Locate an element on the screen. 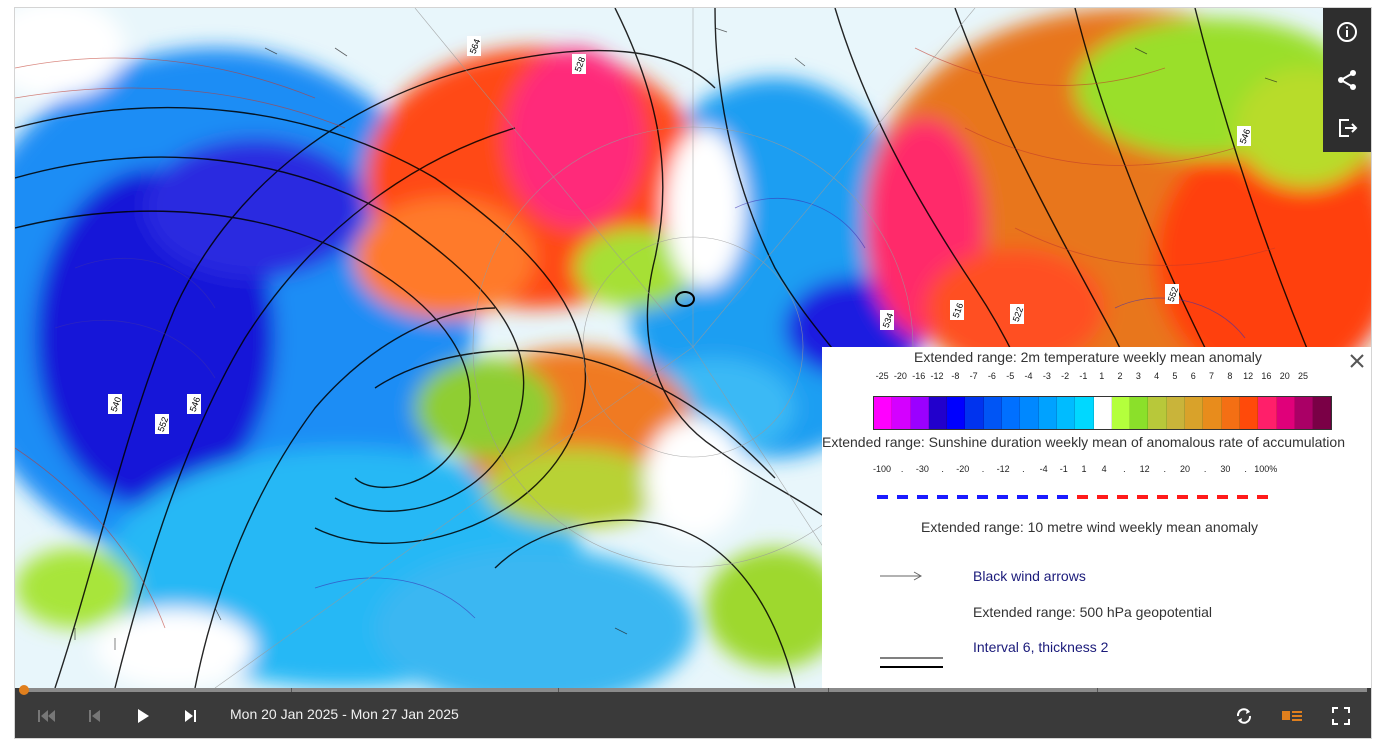 This screenshot has height=745, width=1382. step-back-icon is located at coordinates (94, 716).